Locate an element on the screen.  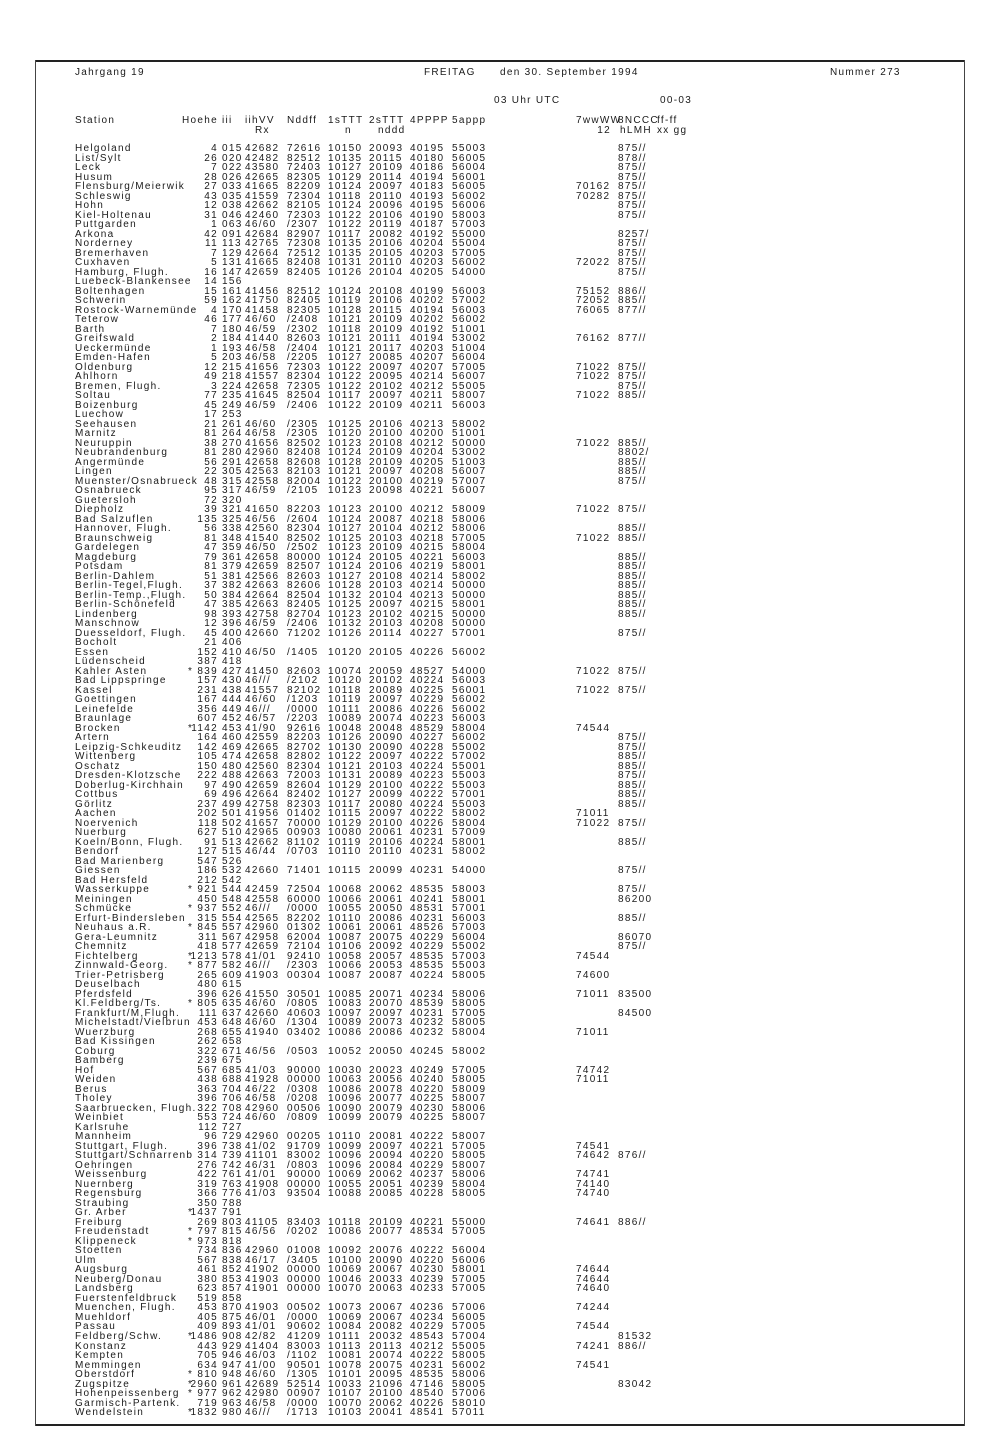
cell-nddff: 82303 is located at coordinates (304, 804).